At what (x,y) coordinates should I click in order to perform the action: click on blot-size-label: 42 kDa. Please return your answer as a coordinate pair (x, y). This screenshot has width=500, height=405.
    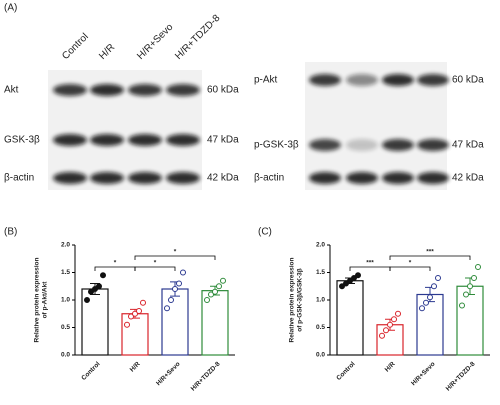
    Looking at the image, I should click on (468, 178).